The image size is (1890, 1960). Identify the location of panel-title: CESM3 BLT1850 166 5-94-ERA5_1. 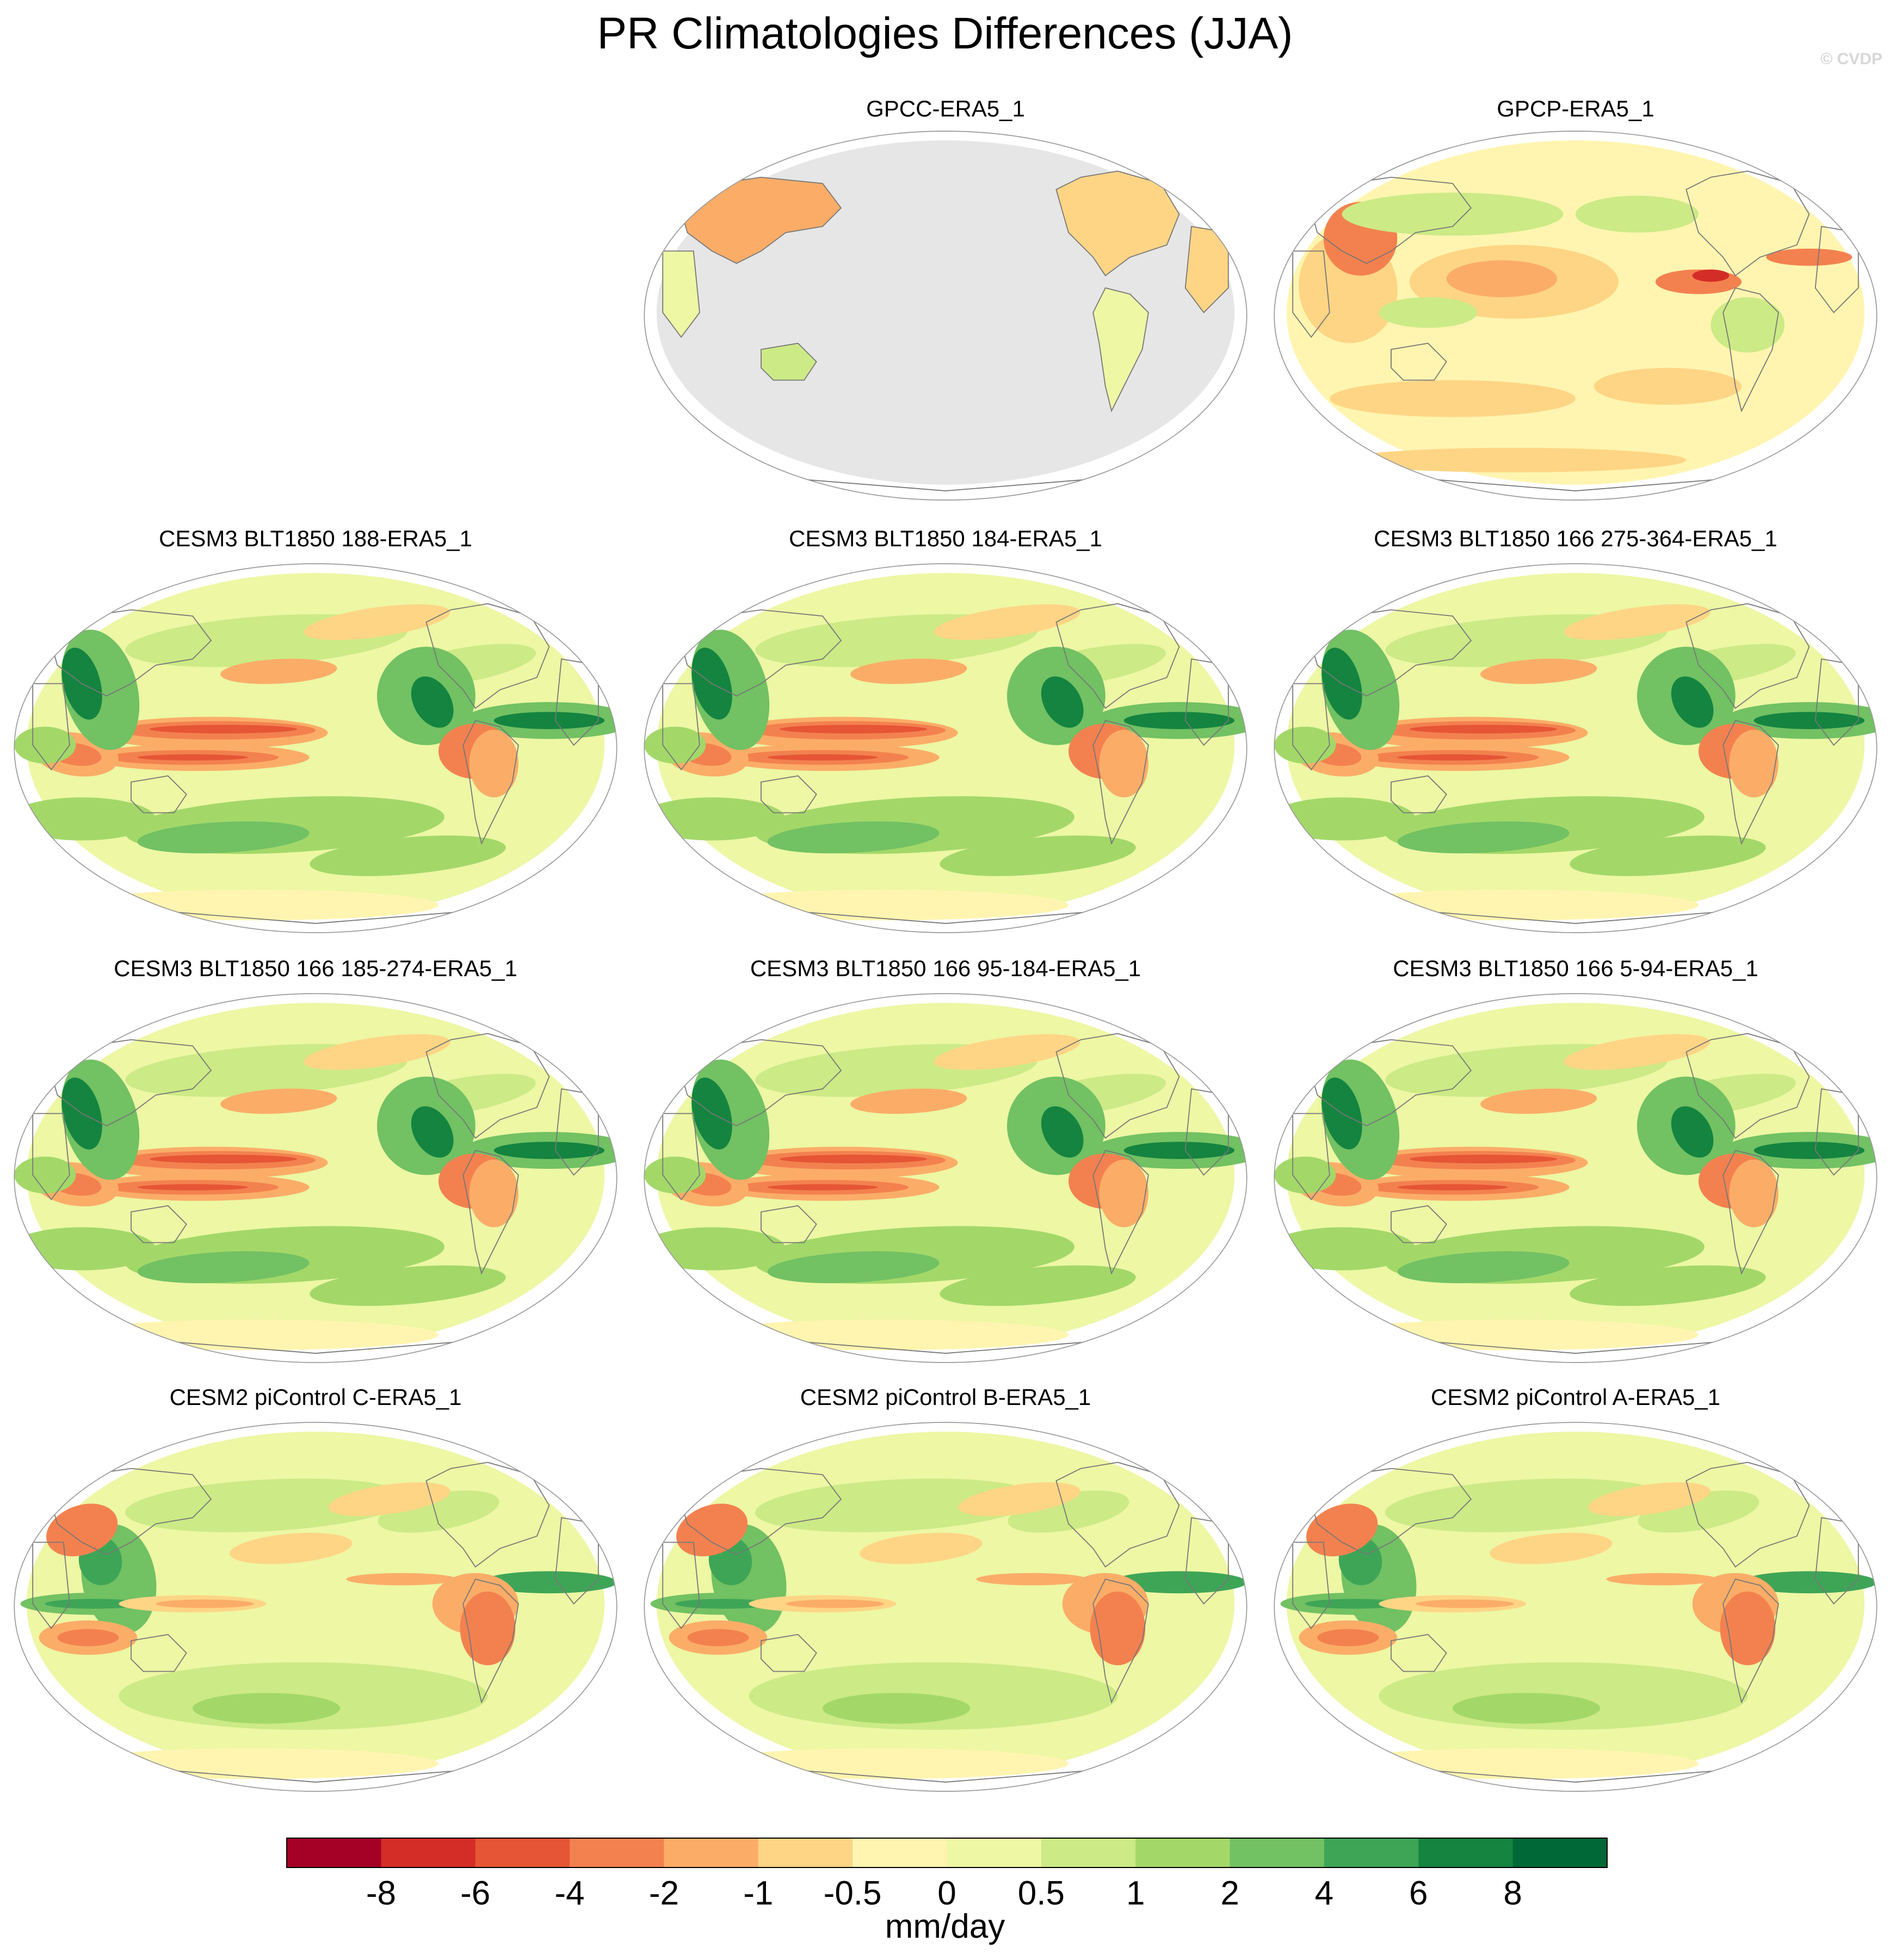
(1575, 968).